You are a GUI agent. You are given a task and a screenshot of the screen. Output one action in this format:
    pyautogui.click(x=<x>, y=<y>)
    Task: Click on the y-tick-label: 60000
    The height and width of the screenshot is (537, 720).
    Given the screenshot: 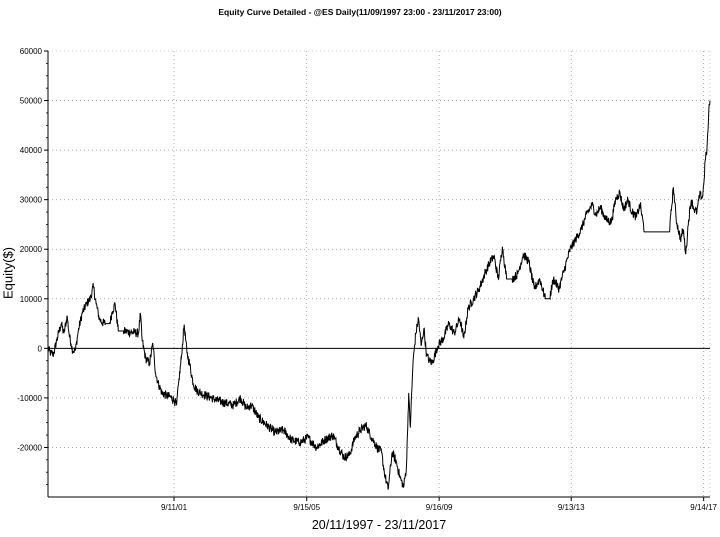 What is the action you would take?
    pyautogui.click(x=31, y=51)
    